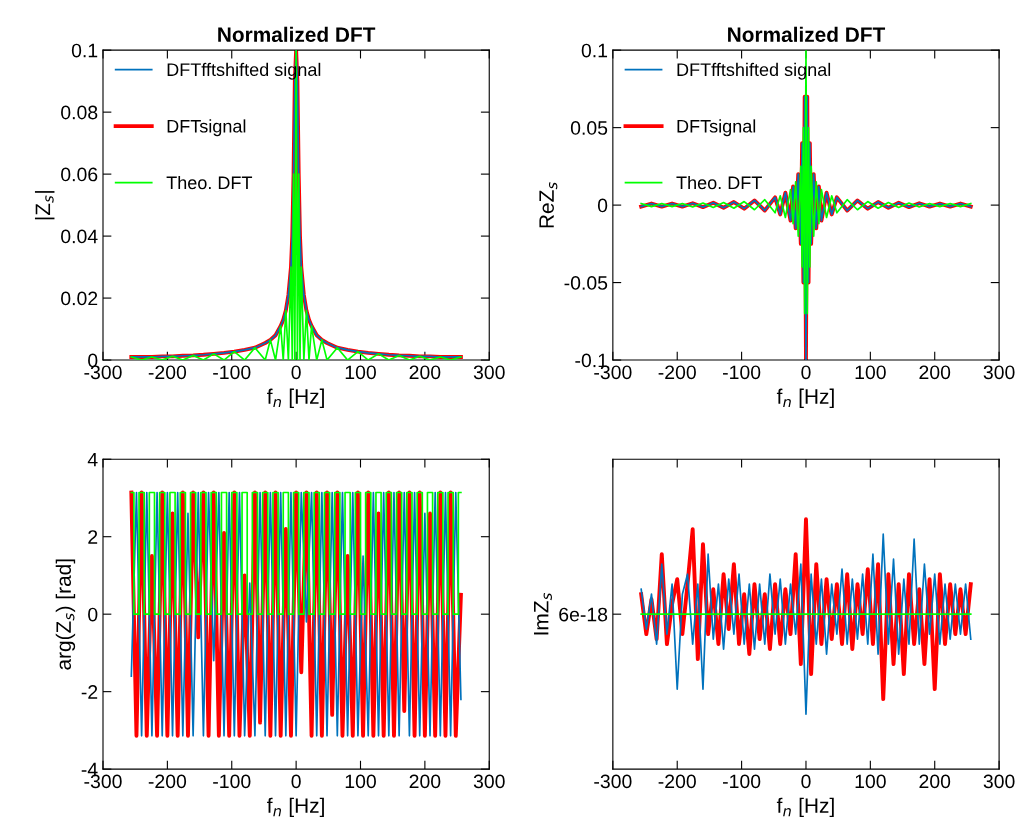 This screenshot has width=1030, height=836. Describe the element at coordinates (92, 459) in the screenshot. I see `y-tick-label: 4` at that location.